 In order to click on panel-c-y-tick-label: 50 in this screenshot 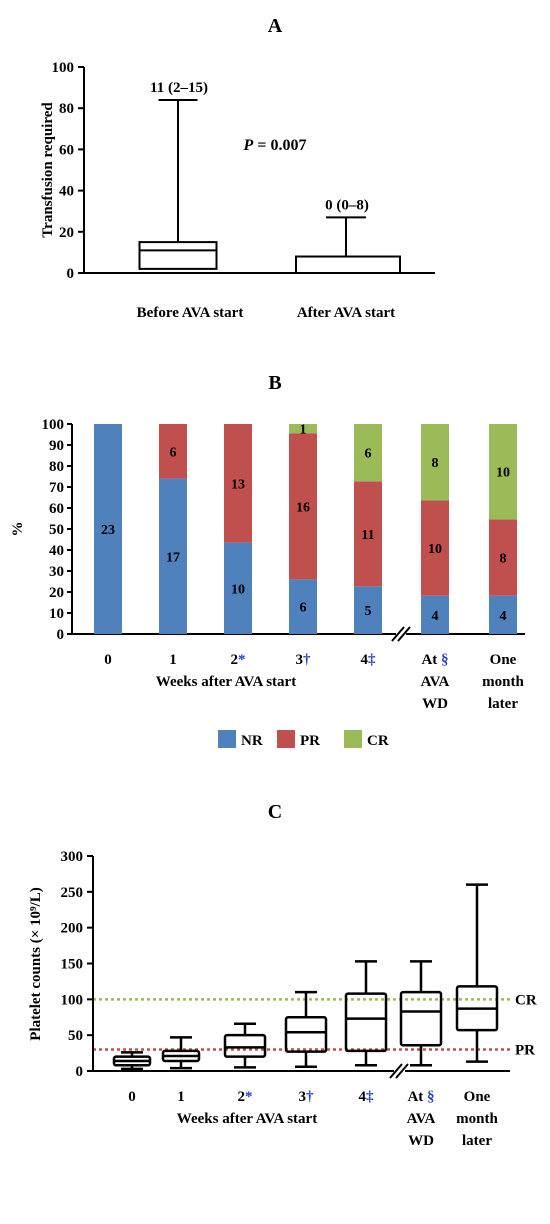, I will do `click(75, 1036)`.